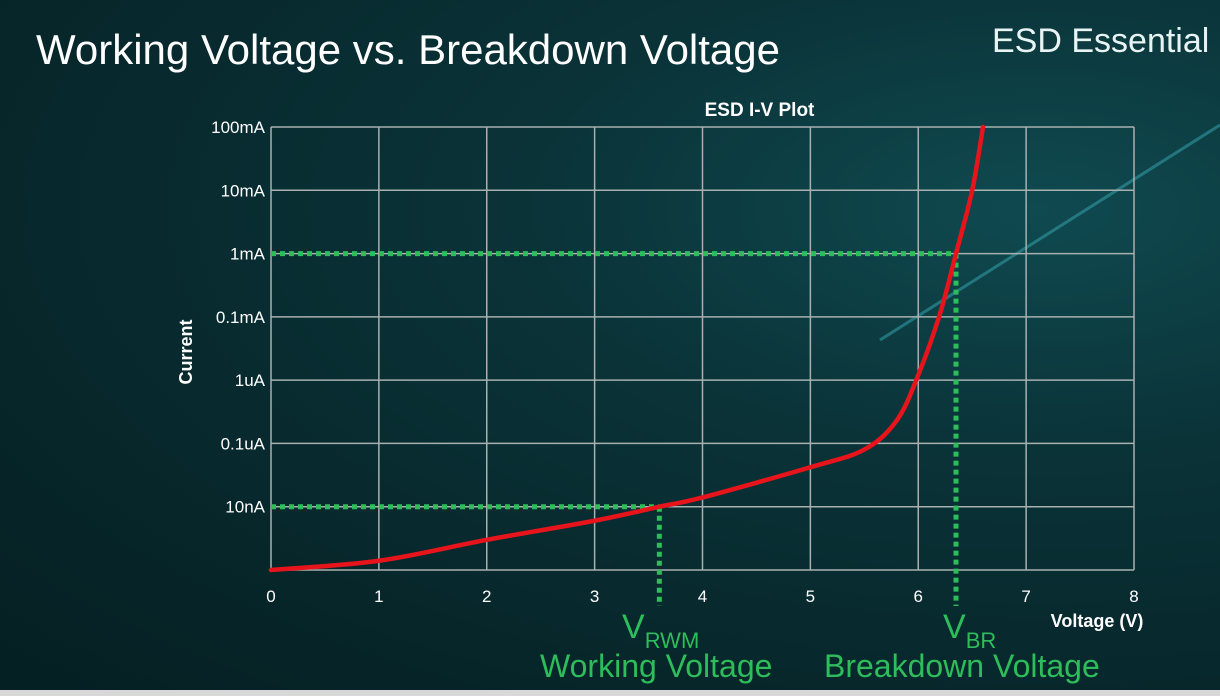 The image size is (1220, 696). Describe the element at coordinates (970, 630) in the screenshot. I see `vbr-symbol: VBR` at that location.